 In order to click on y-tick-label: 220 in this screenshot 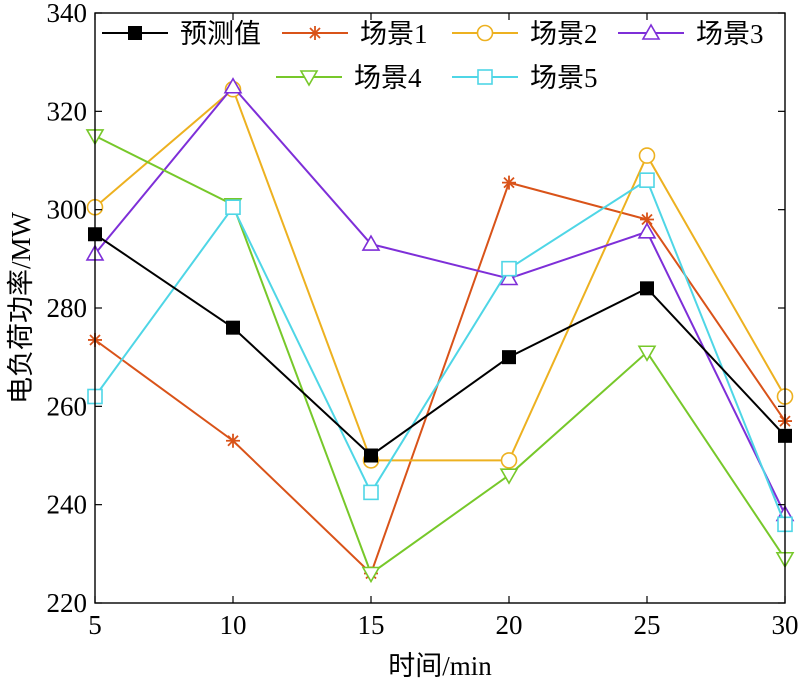, I will do `click(67, 603)`.